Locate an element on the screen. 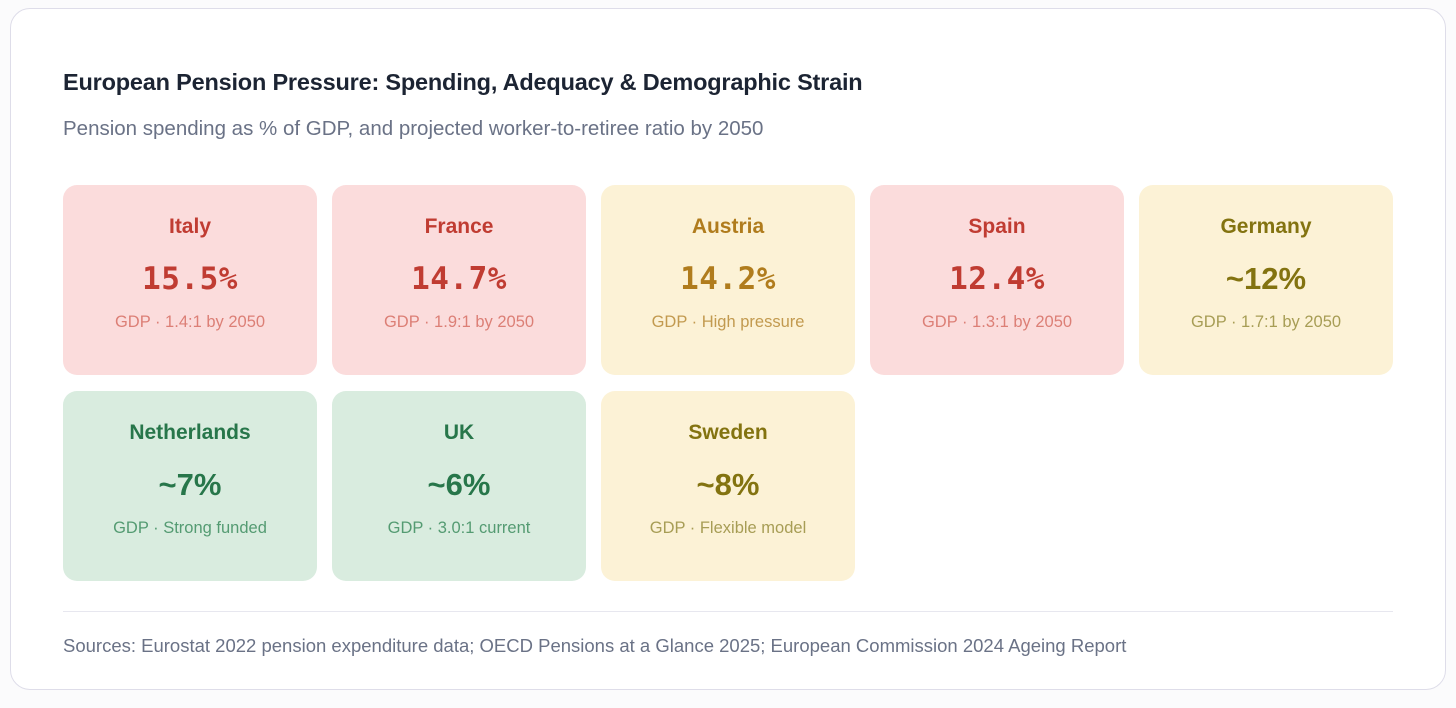  country-card: Austria 14.2% GDP · High pressure is located at coordinates (728, 280).